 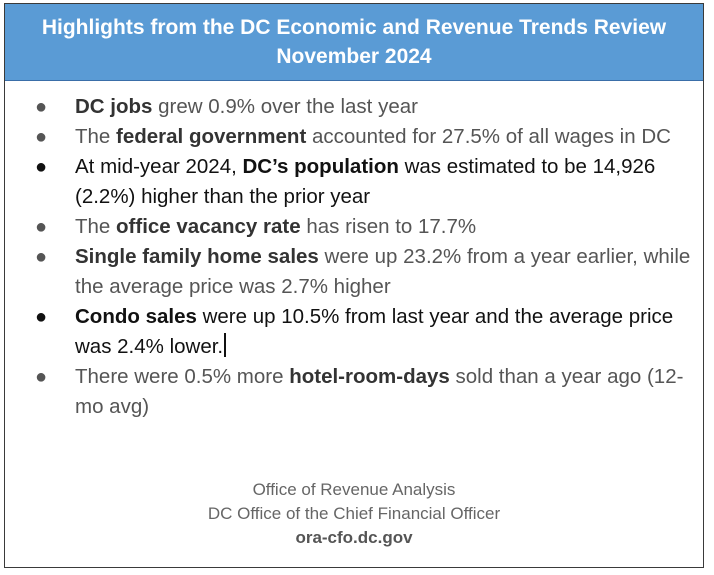 I want to click on item-bold: Single family home sales, so click(x=197, y=256).